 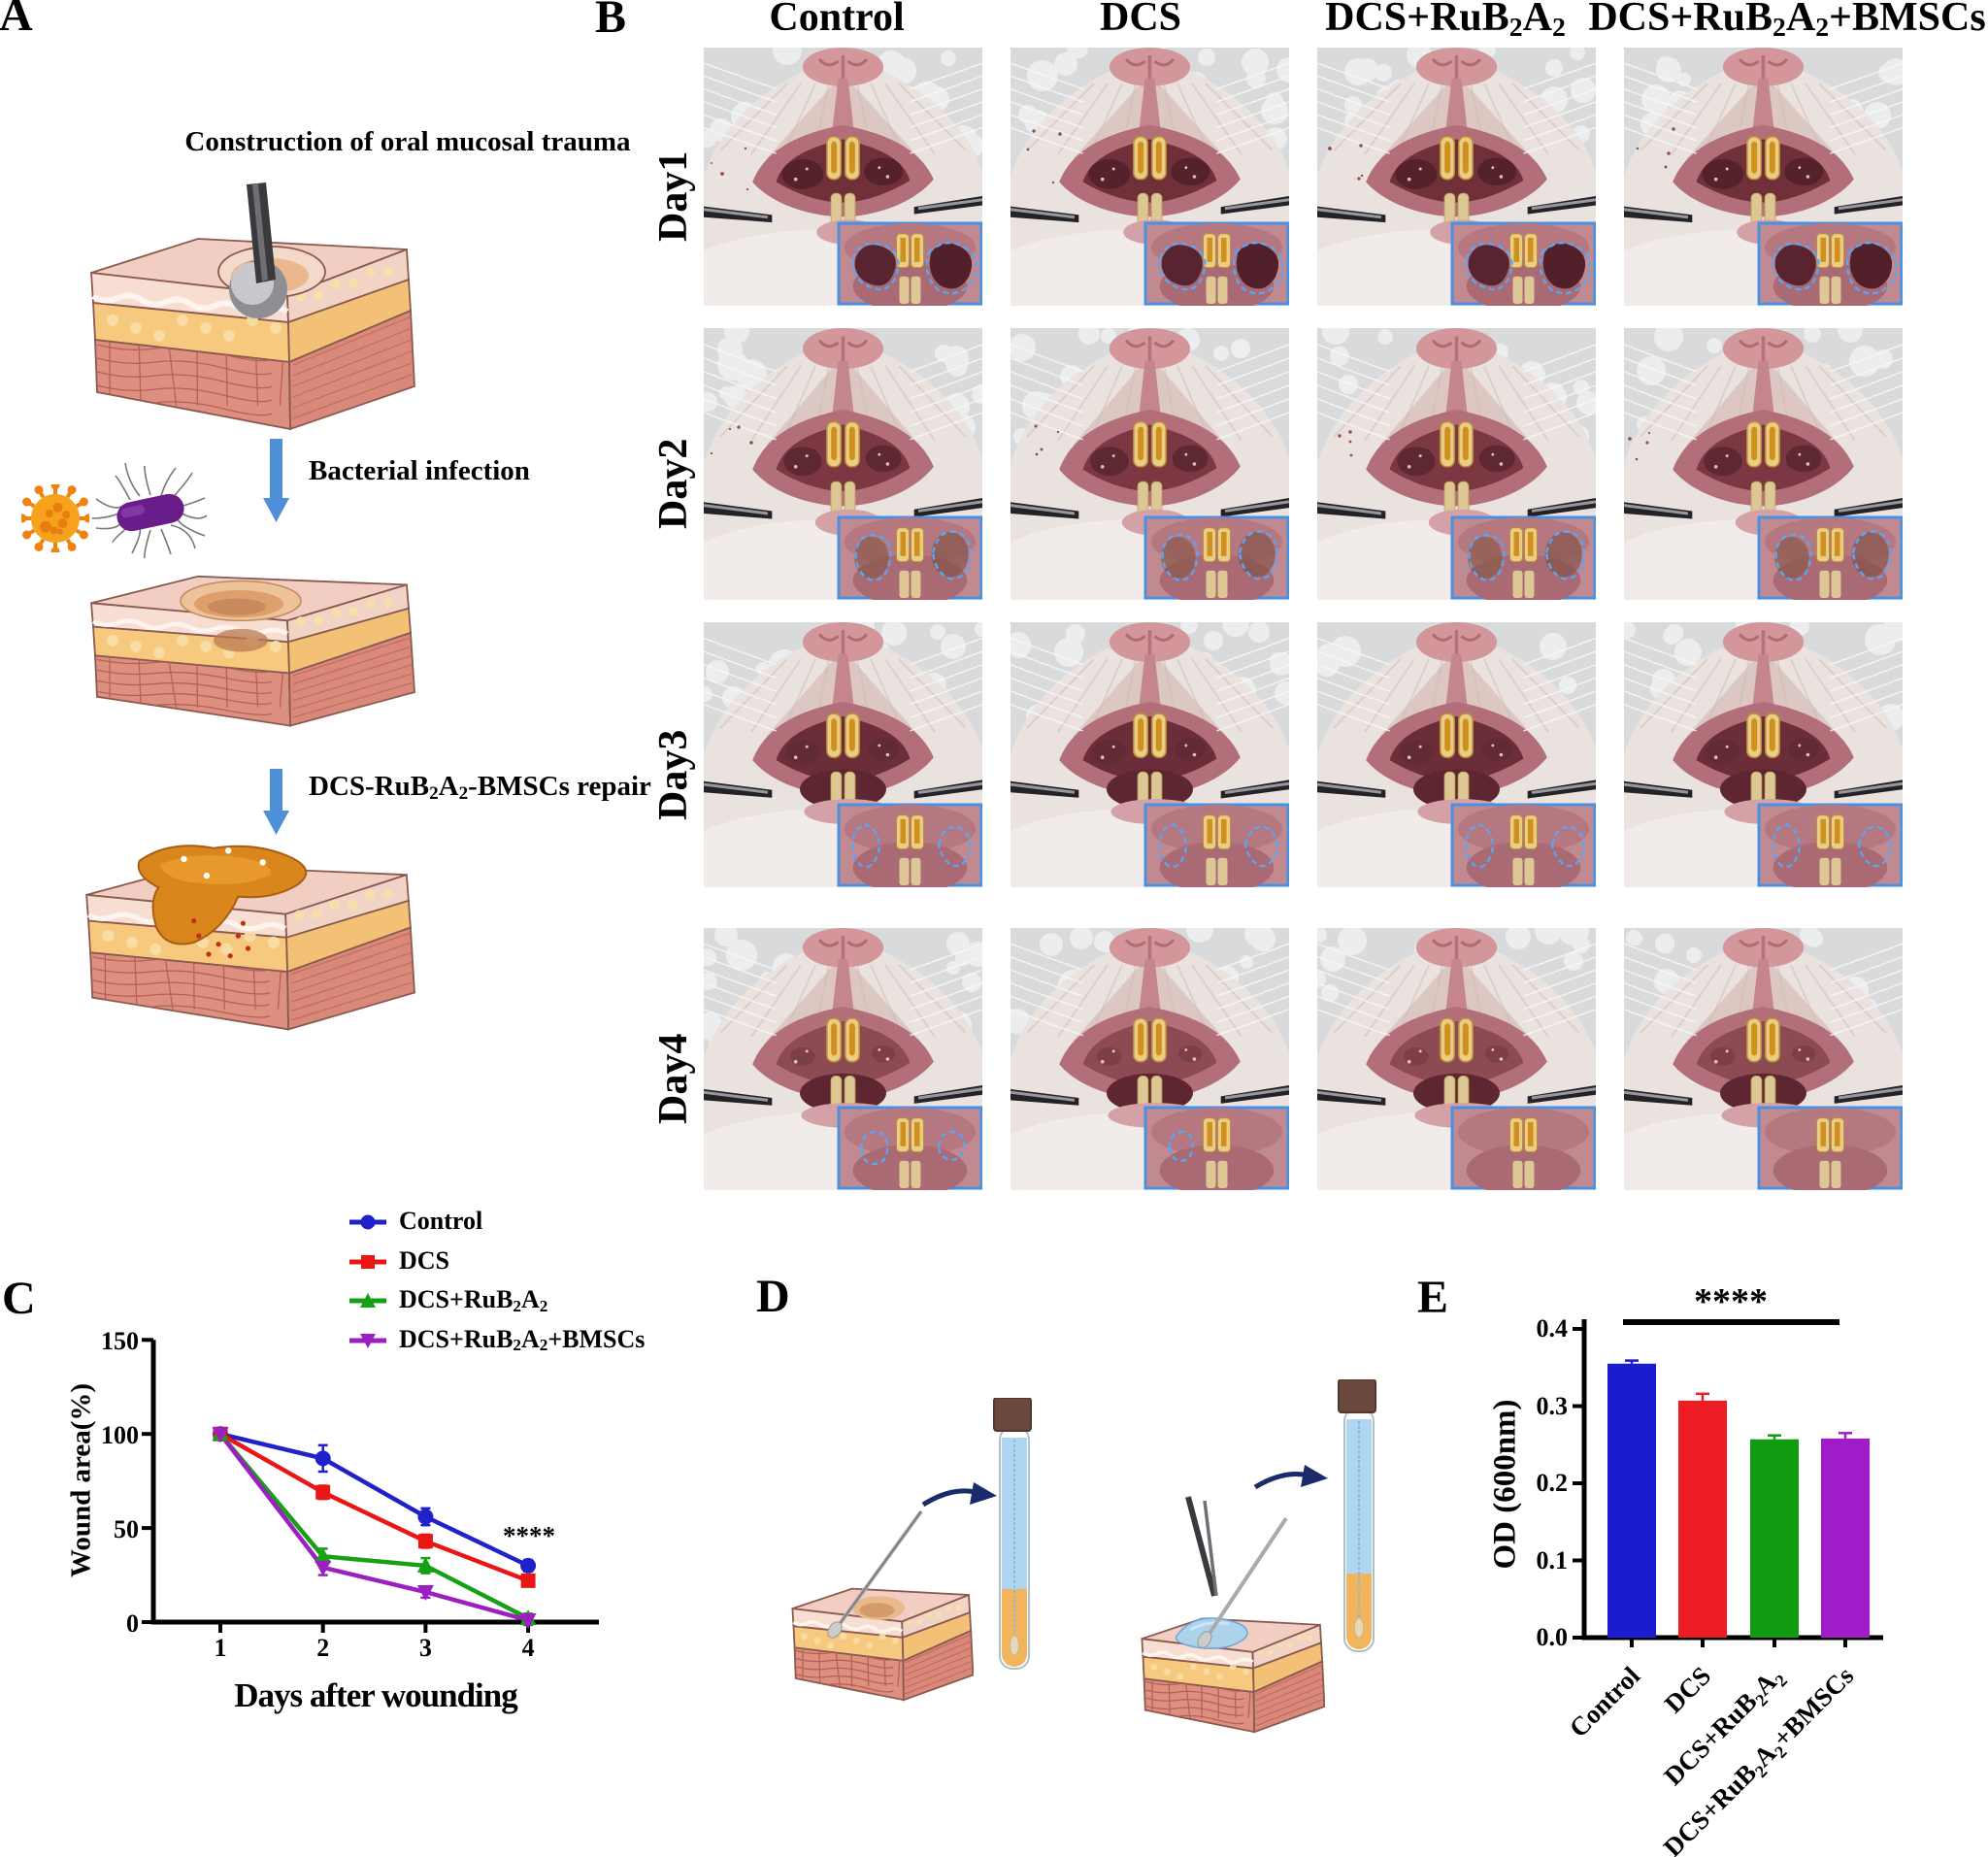 What do you see at coordinates (1687, 1689) in the screenshot?
I see `svg-text: DCS` at bounding box center [1687, 1689].